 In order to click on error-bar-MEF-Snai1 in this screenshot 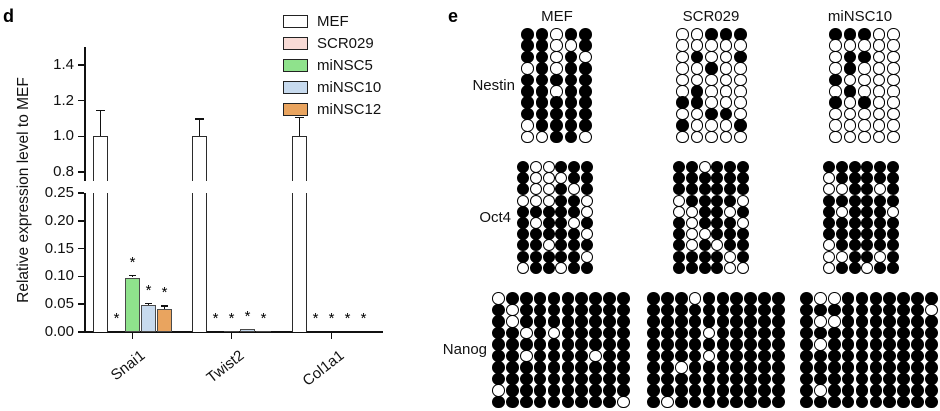, I will do `click(100, 123)`.